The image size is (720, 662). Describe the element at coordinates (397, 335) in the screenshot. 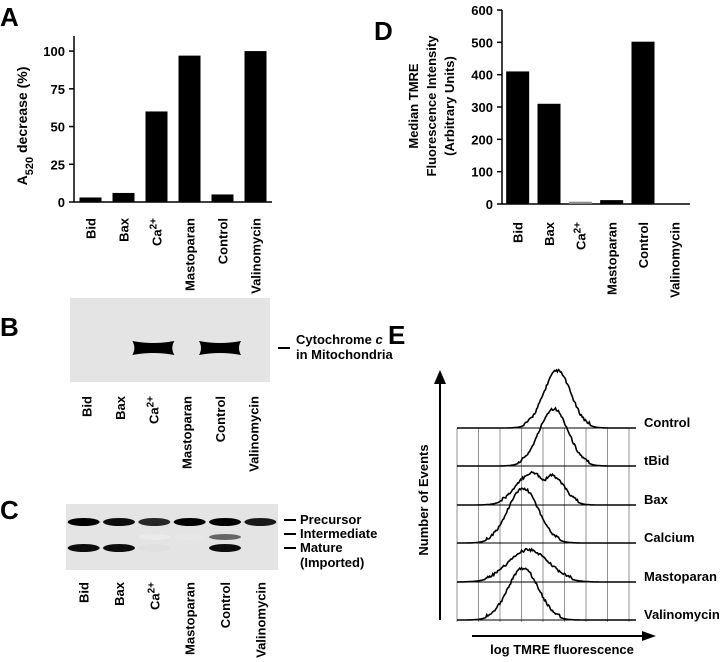

I see `panel-letter-e: E` at that location.